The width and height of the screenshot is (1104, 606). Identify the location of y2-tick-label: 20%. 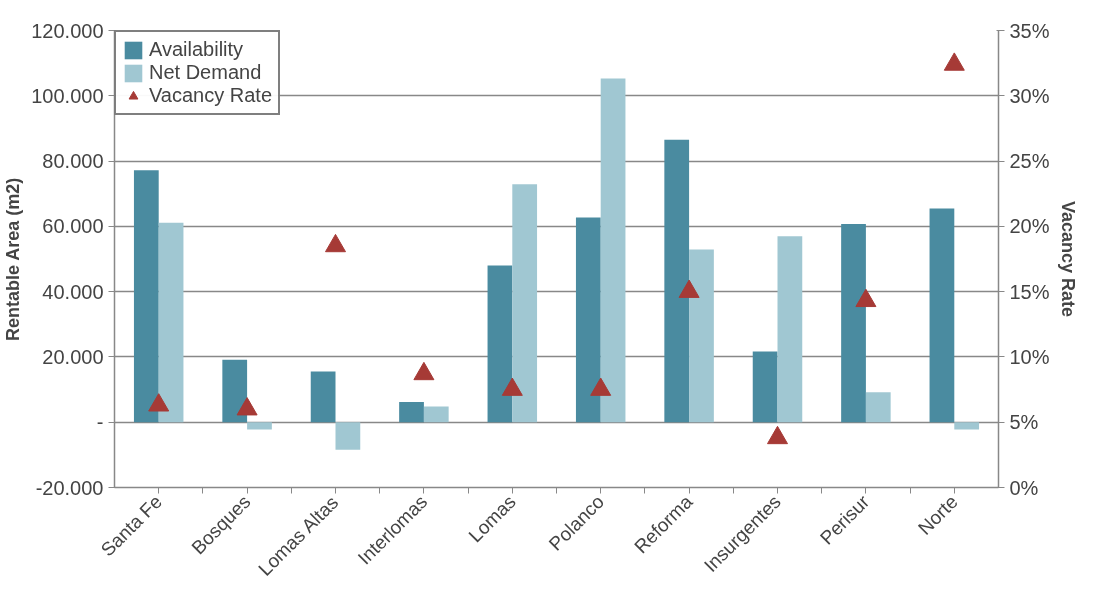
(1029, 226).